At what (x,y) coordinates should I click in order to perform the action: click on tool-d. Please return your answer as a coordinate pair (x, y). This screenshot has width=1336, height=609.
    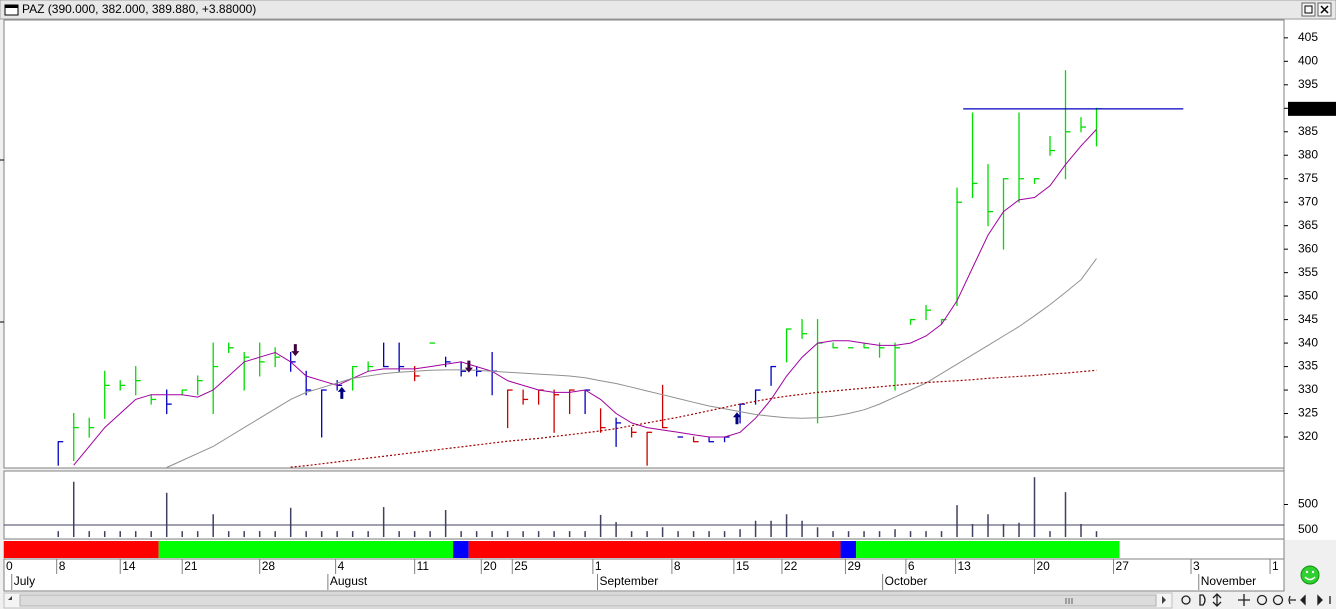
    Looking at the image, I should click on (1202, 600).